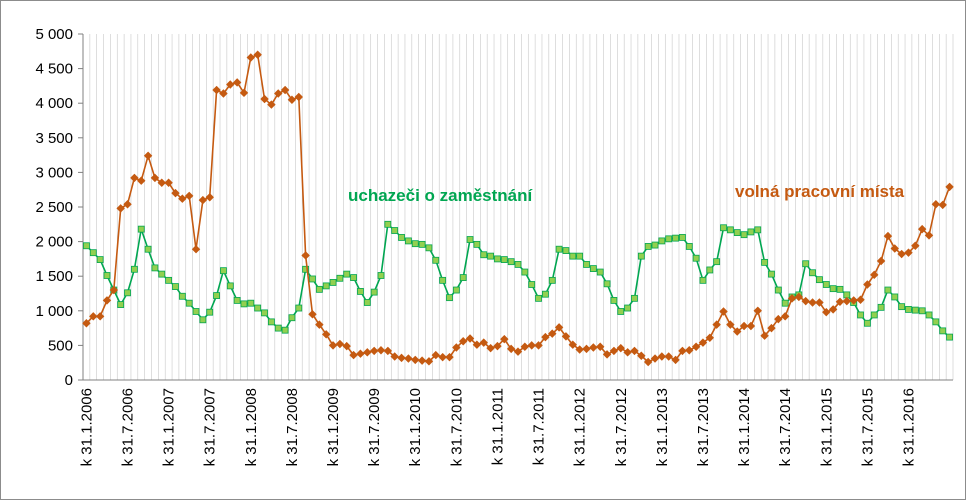 The width and height of the screenshot is (966, 500). I want to click on y-tick-label: 4 000, so click(54, 103).